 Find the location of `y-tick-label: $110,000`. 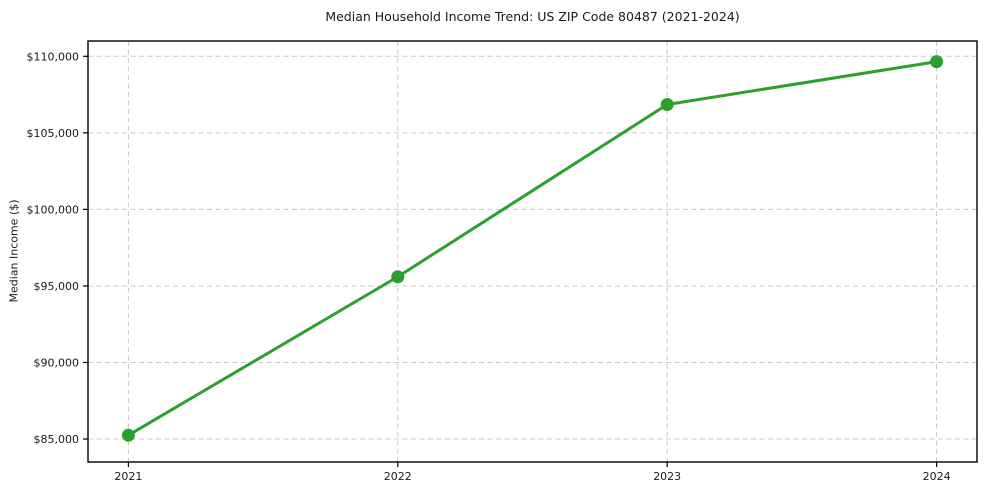

y-tick-label: $110,000 is located at coordinates (53, 56).